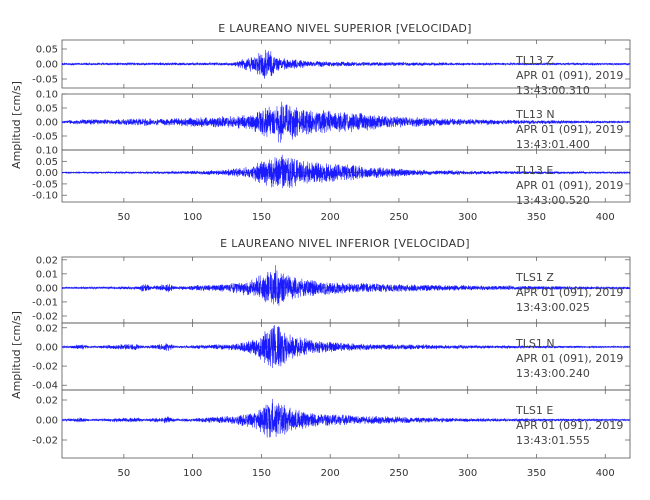 This screenshot has width=650, height=500. What do you see at coordinates (45, 302) in the screenshot?
I see `y-tick-label: -0.01` at bounding box center [45, 302].